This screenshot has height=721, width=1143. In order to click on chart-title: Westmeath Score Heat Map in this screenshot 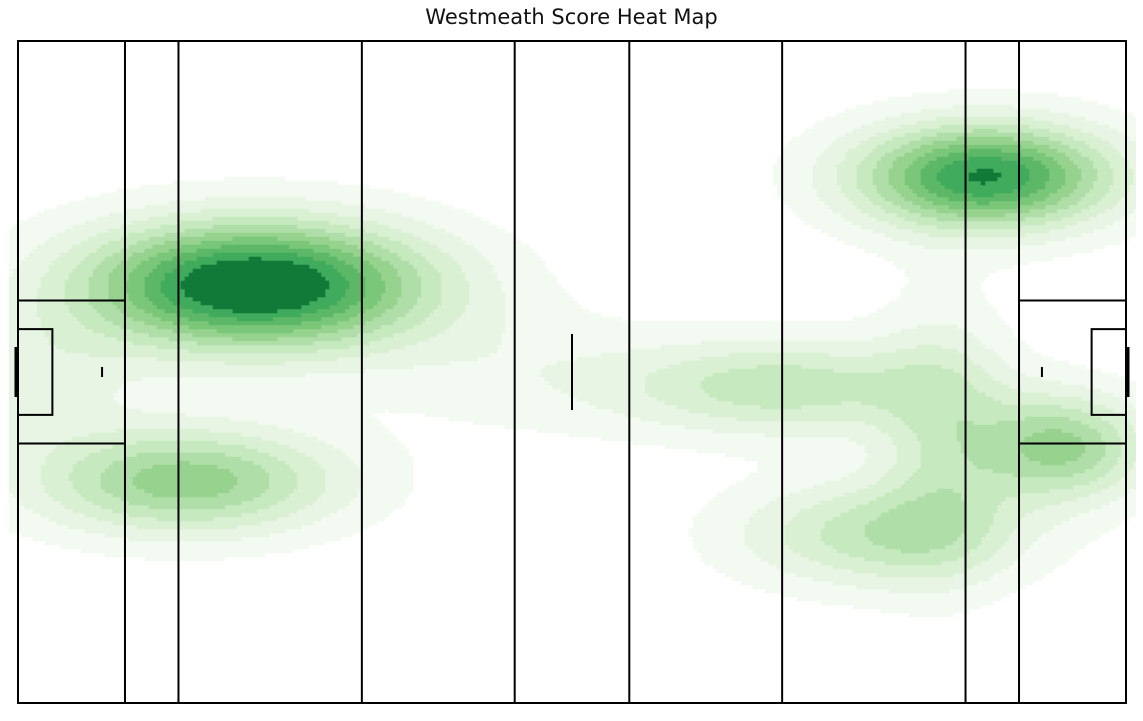, I will do `click(571, 17)`.